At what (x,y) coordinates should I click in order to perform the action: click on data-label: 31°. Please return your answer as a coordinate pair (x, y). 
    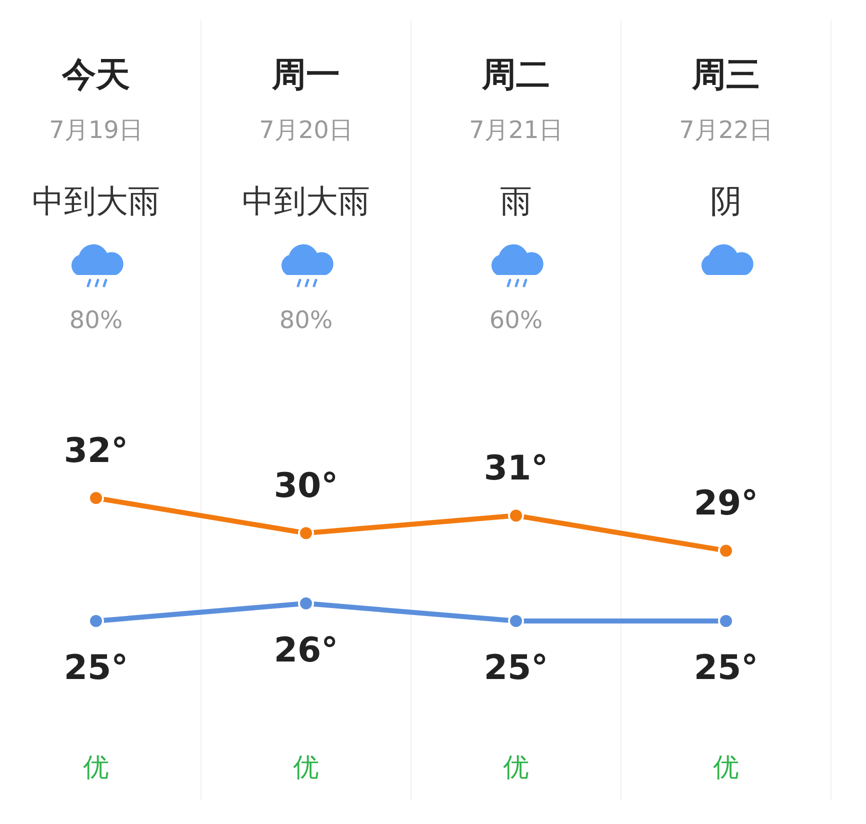
    Looking at the image, I should click on (516, 468).